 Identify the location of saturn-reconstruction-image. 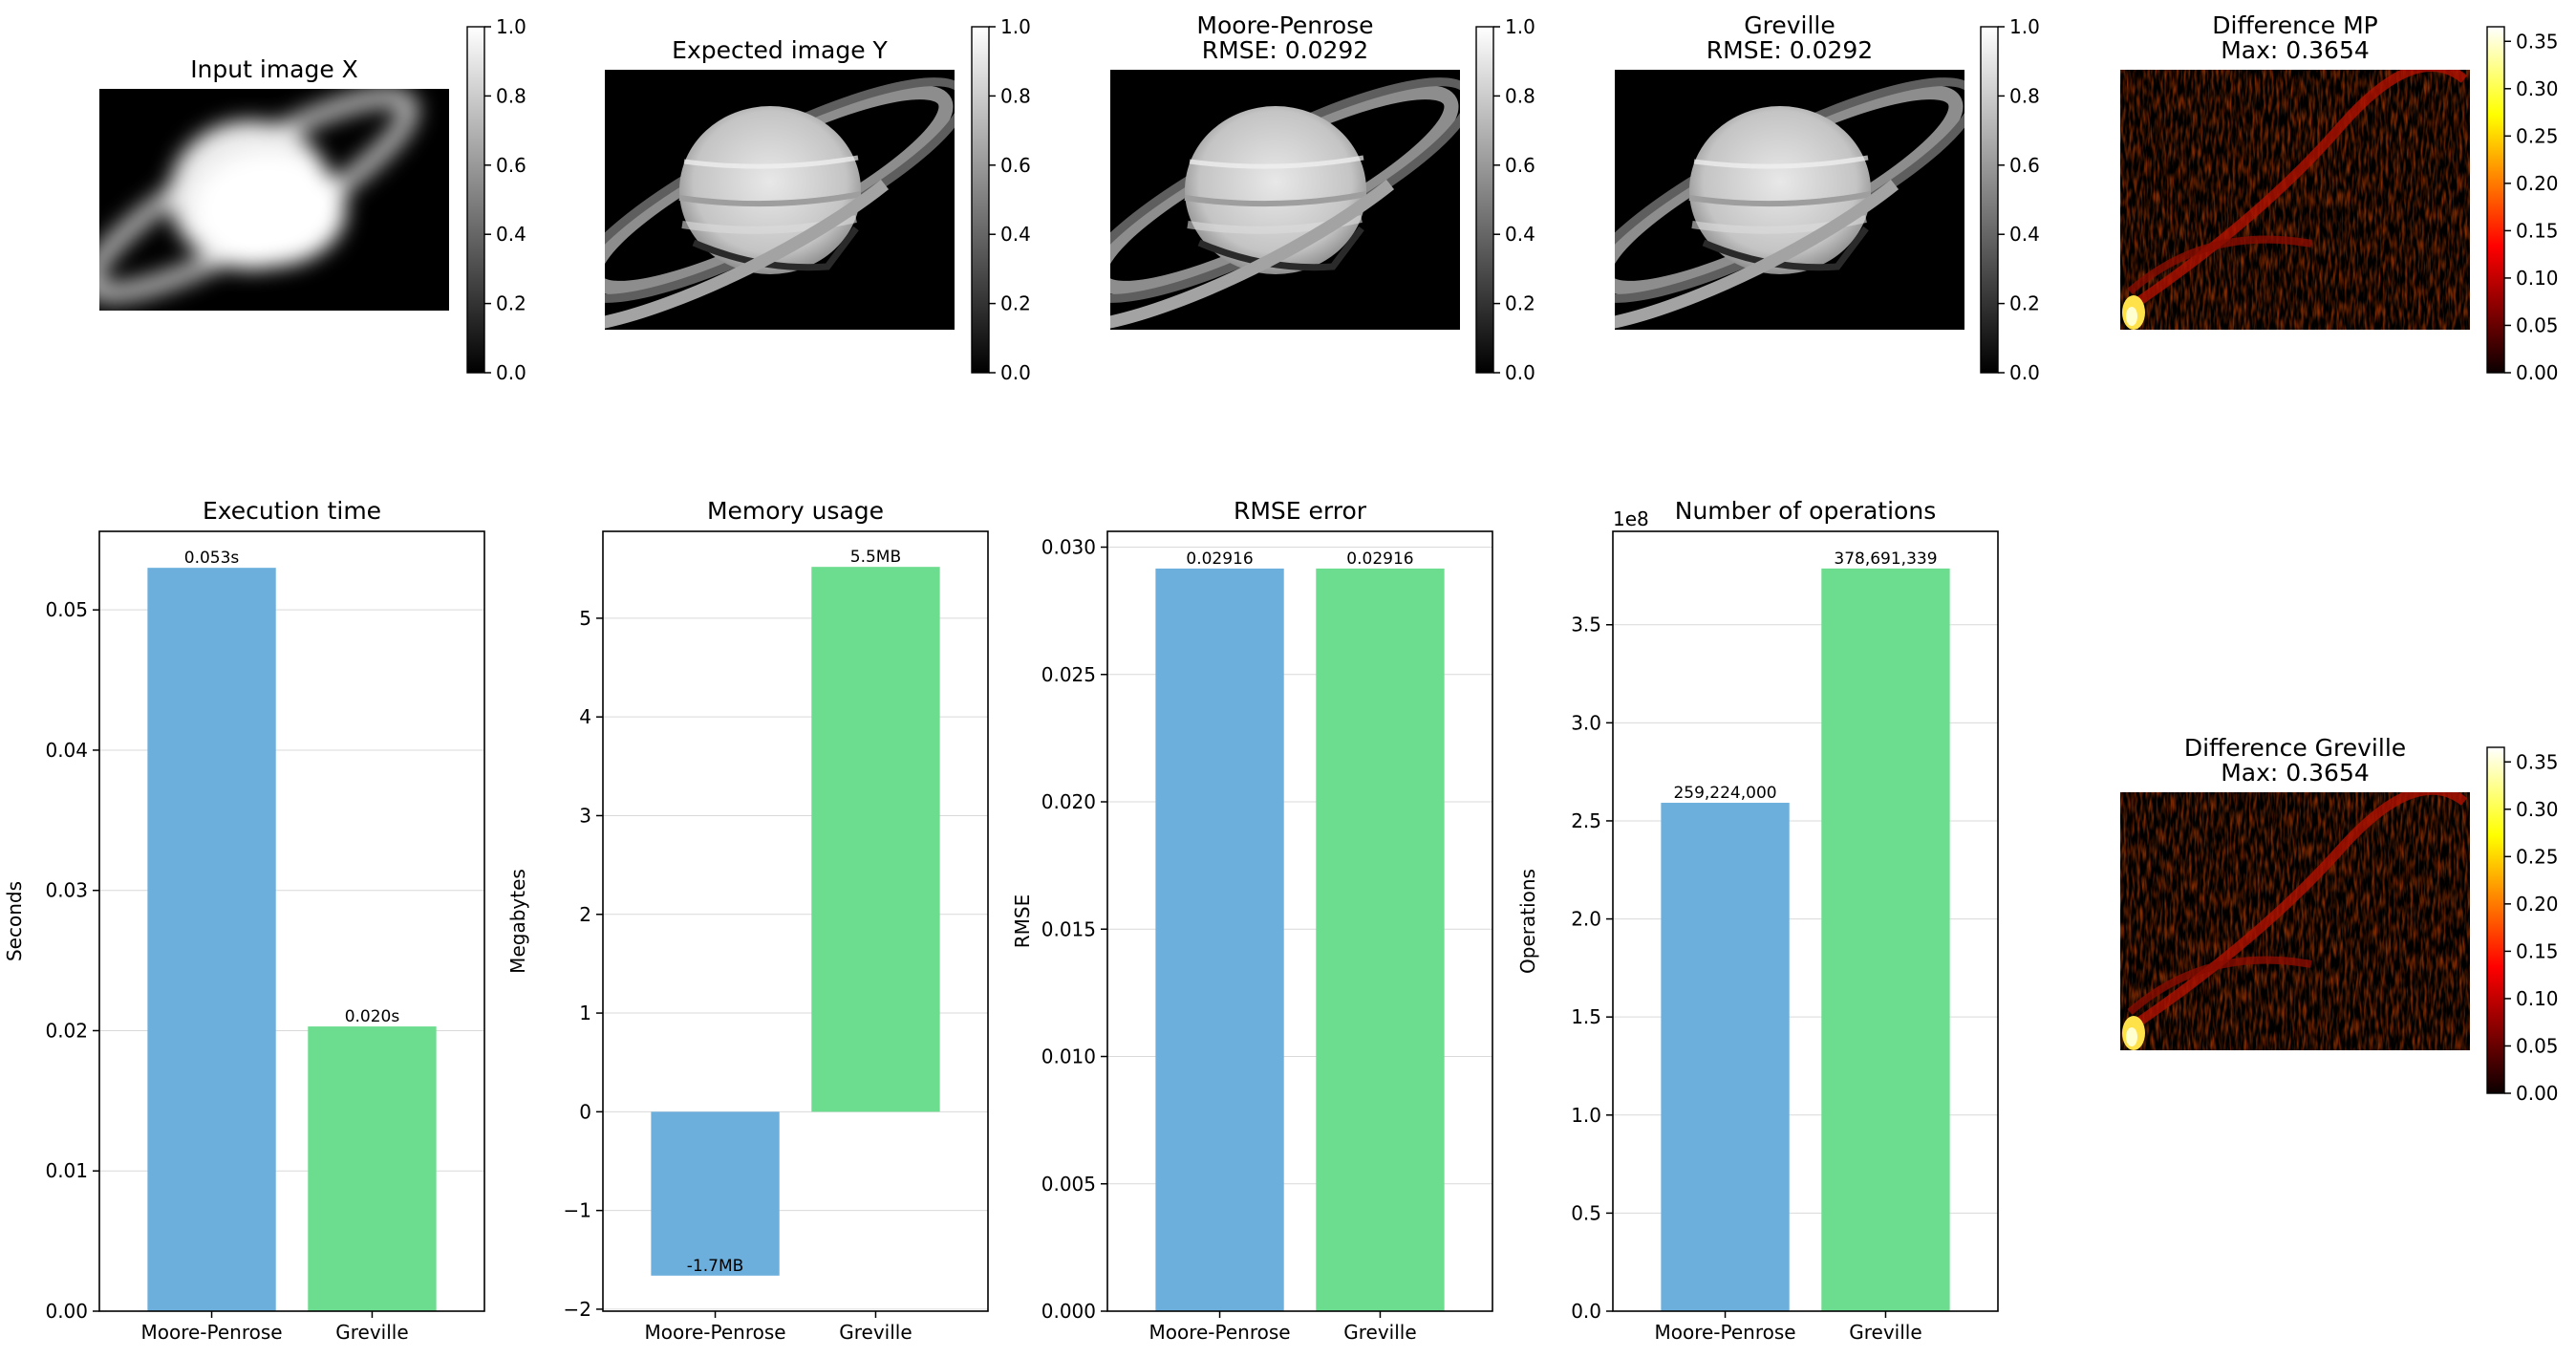
(1285, 200).